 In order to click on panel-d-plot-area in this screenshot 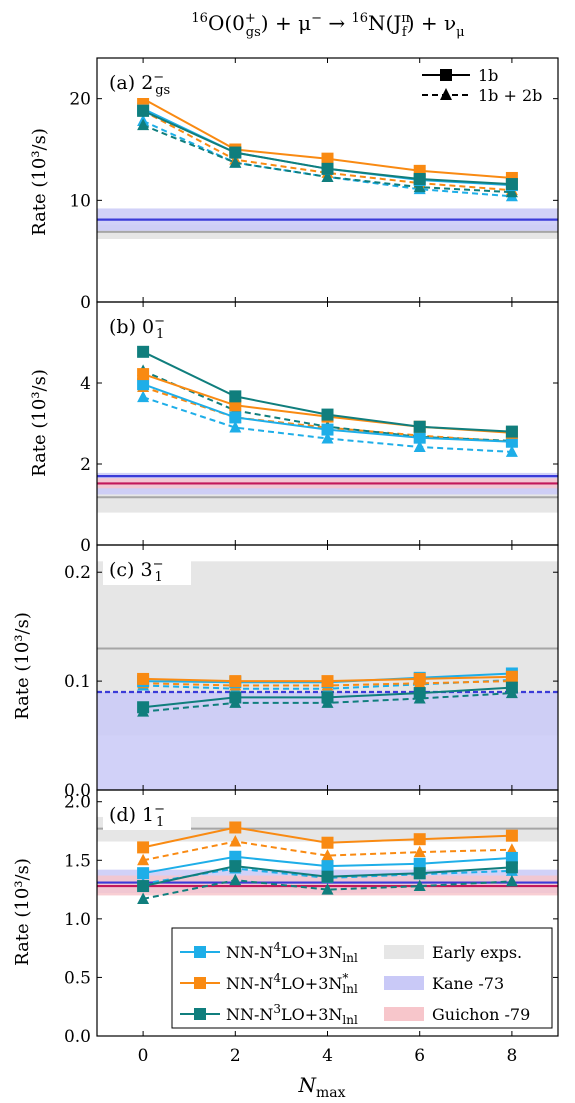, I will do `click(327, 860)`.